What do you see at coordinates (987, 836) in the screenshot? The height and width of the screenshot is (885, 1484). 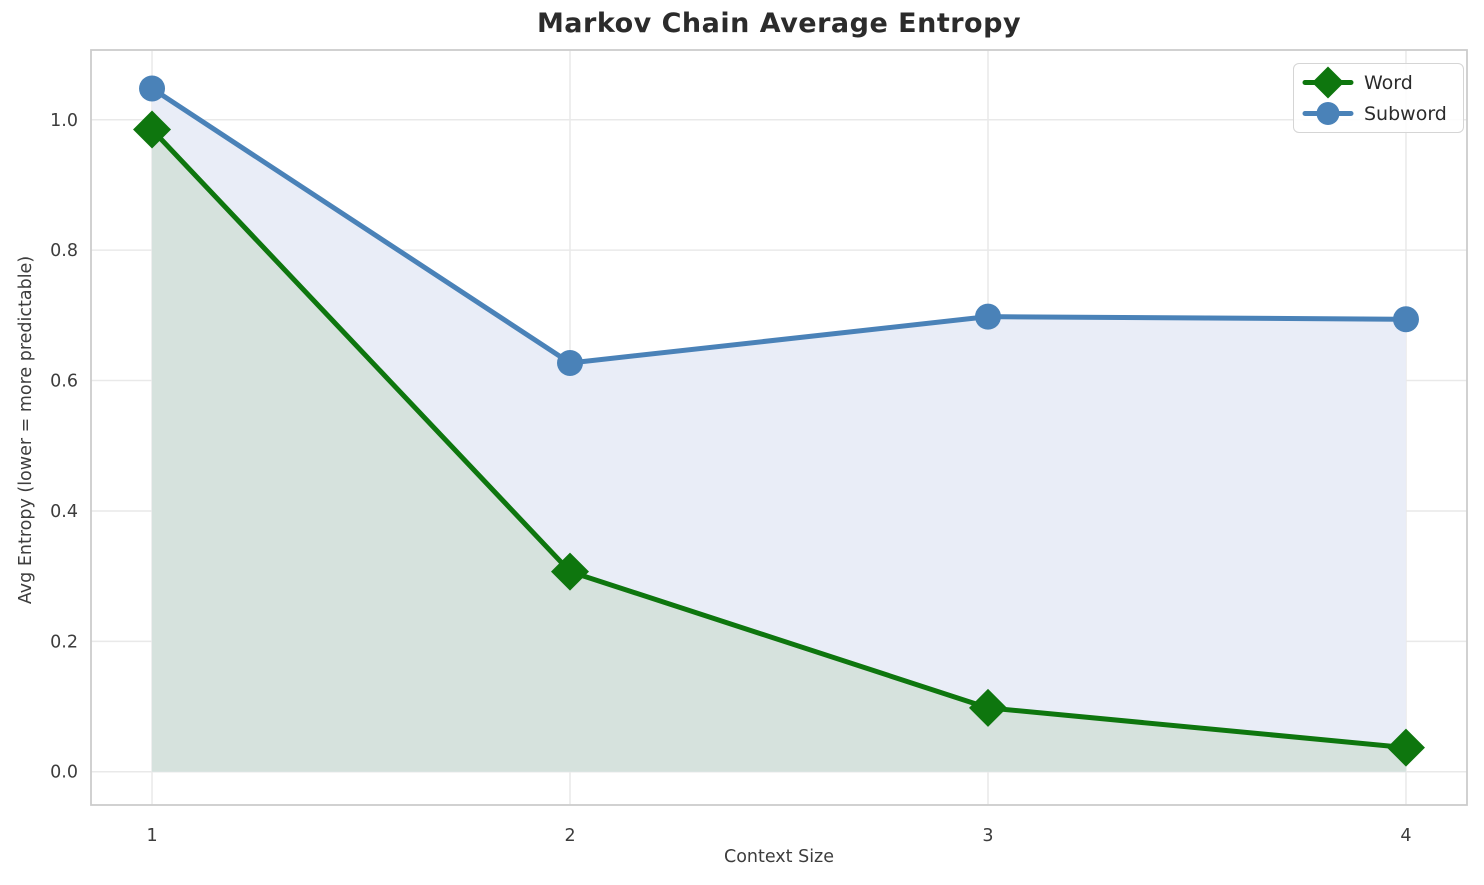 I see `x-tick-label: 3` at bounding box center [987, 836].